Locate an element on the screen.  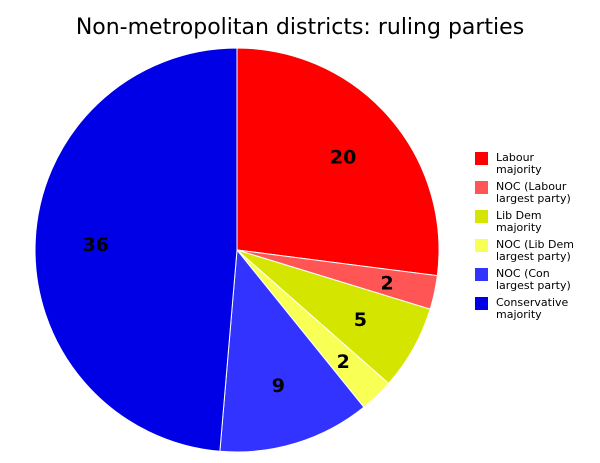
pie-value-label-4: 9 is located at coordinates (278, 386).